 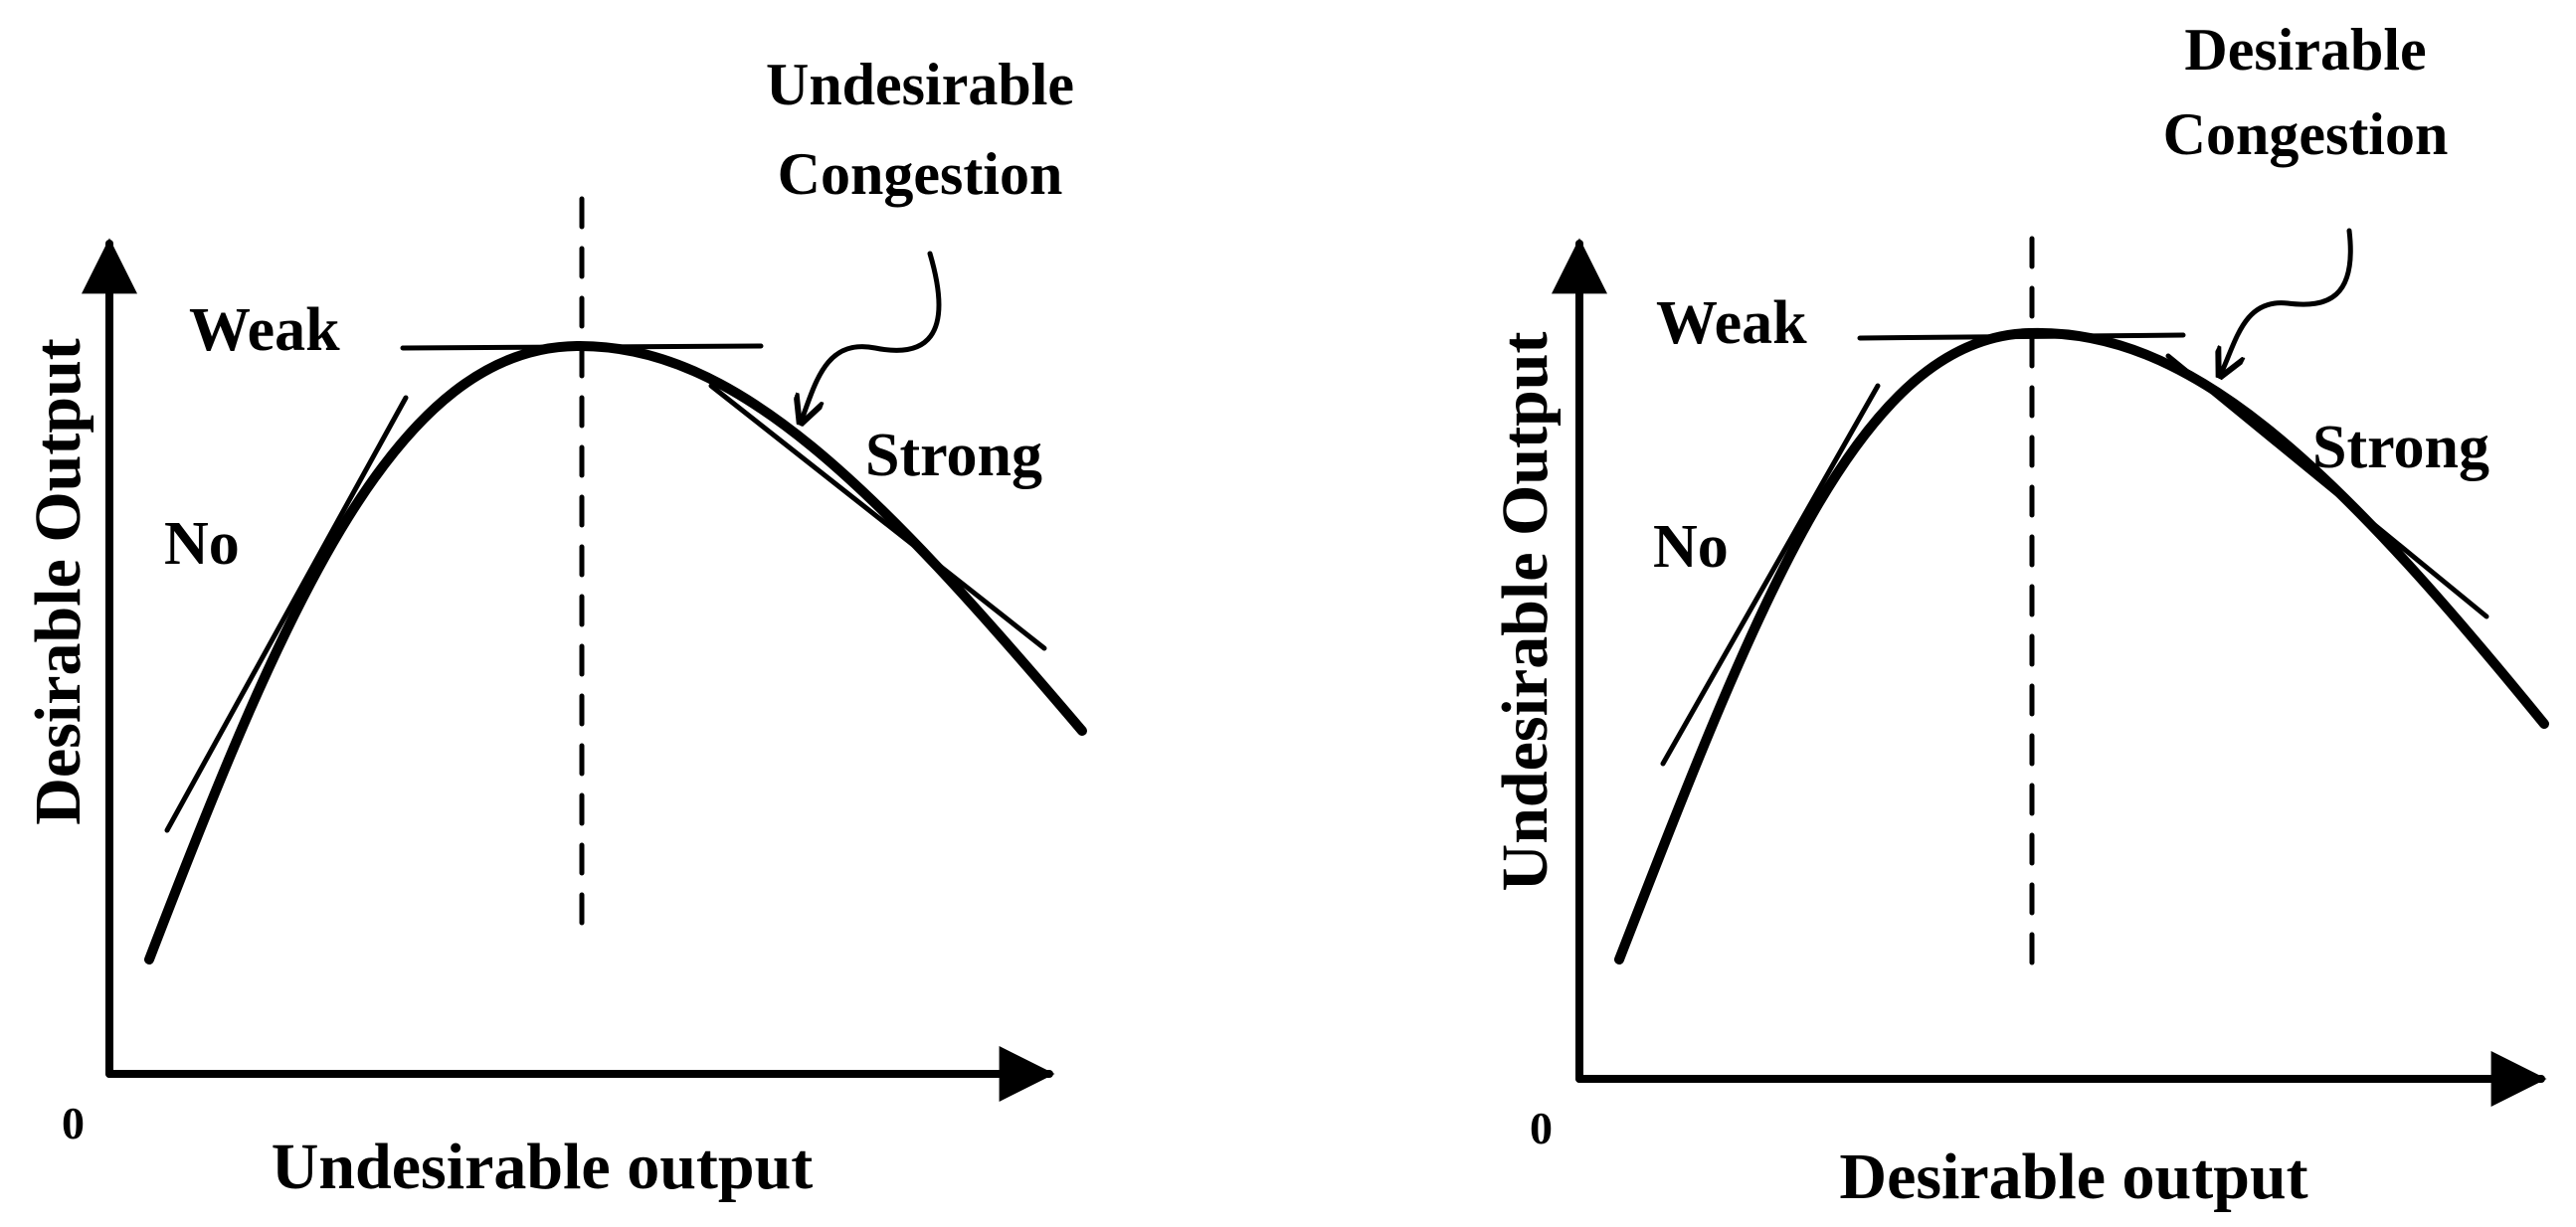 I want to click on y-axis-label: Undesirable Output, so click(x=1525, y=612).